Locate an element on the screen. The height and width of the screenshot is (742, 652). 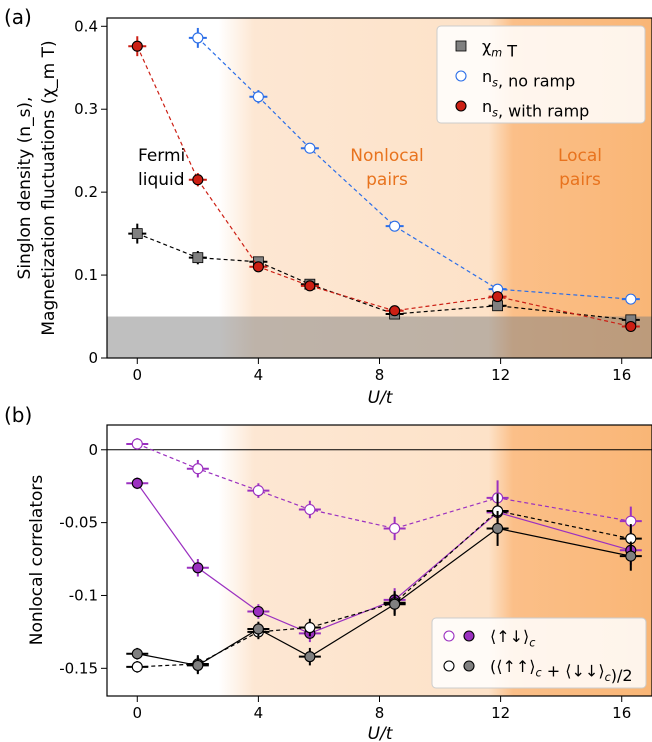
y-tick-label: -0.05 is located at coordinates (78, 523).